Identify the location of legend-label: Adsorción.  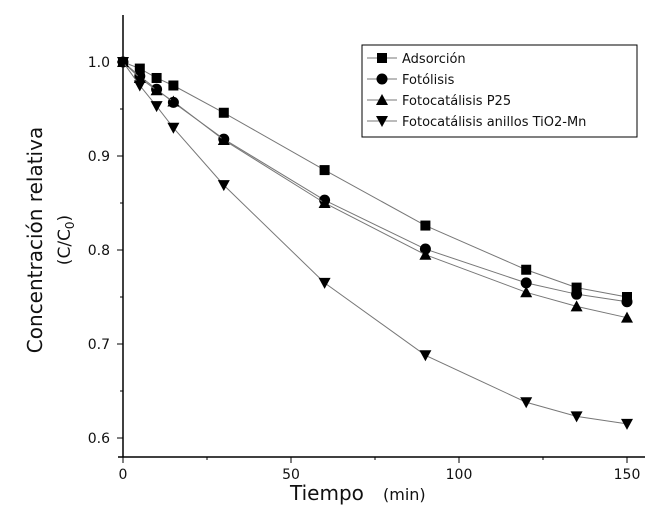
(434, 59).